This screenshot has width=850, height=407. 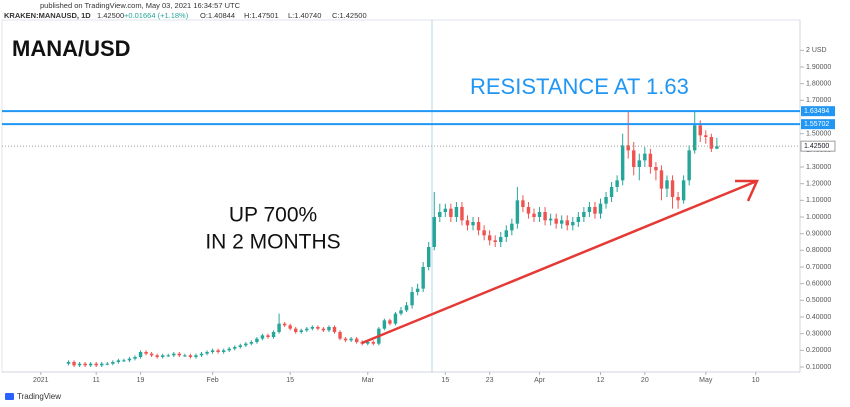 What do you see at coordinates (110, 15) in the screenshot?
I see `price: 1.42500` at bounding box center [110, 15].